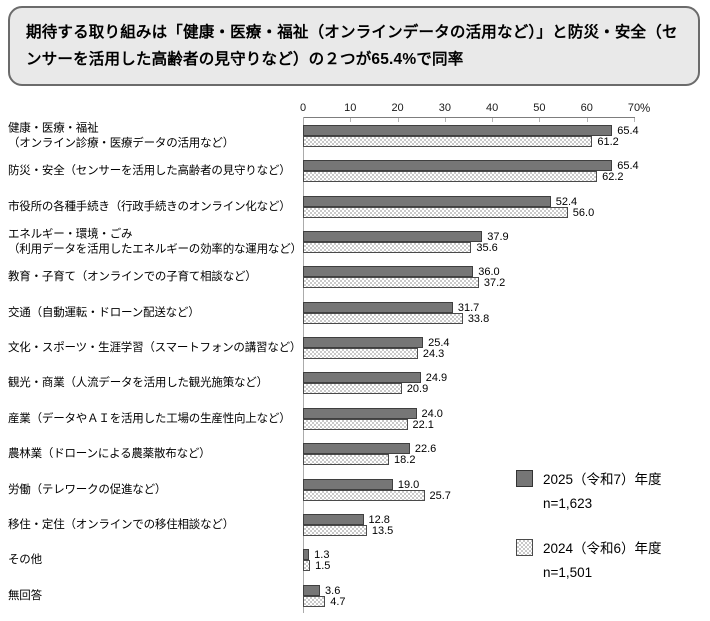  I want to click on chart-row: 労働（テレワークの促進など） 19.0 25.7, so click(355, 491).